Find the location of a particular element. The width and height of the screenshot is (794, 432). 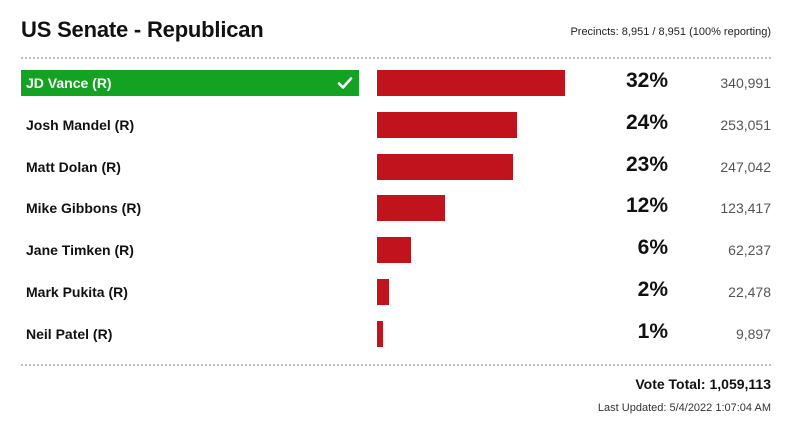

vote-percent: 6% is located at coordinates (652, 247).